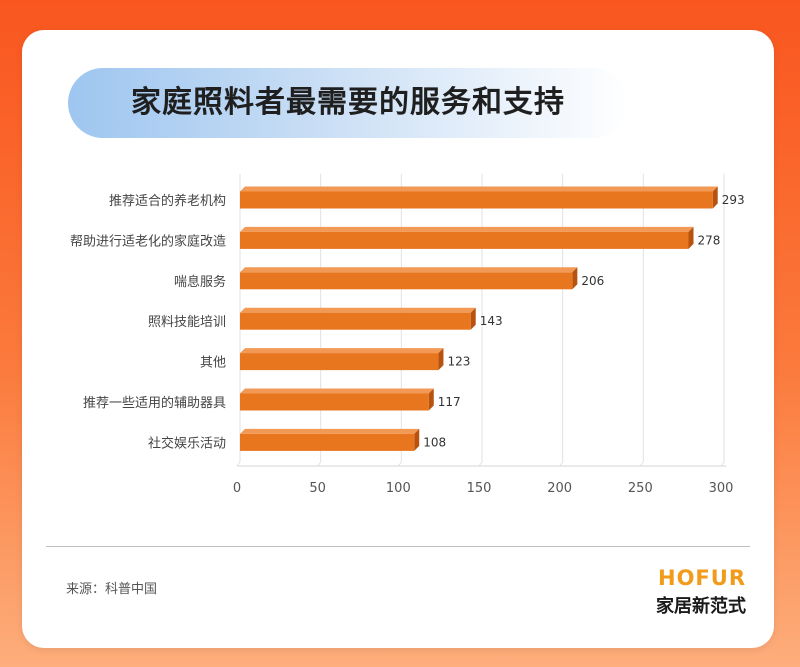 The image size is (800, 667). I want to click on category-label: 推荐适合的养老机构, so click(167, 201).